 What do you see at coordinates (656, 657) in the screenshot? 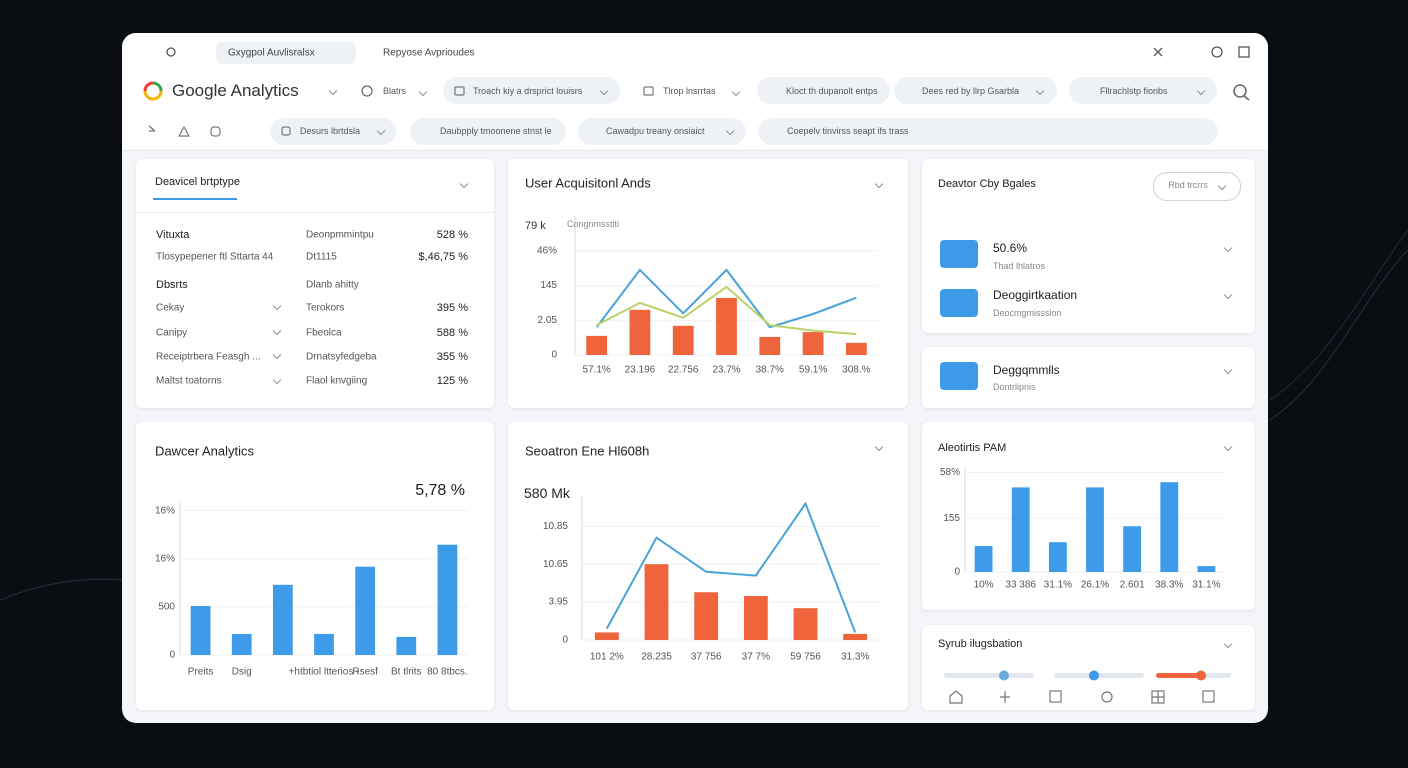
I see `x-tick-label: 28.235` at bounding box center [656, 657].